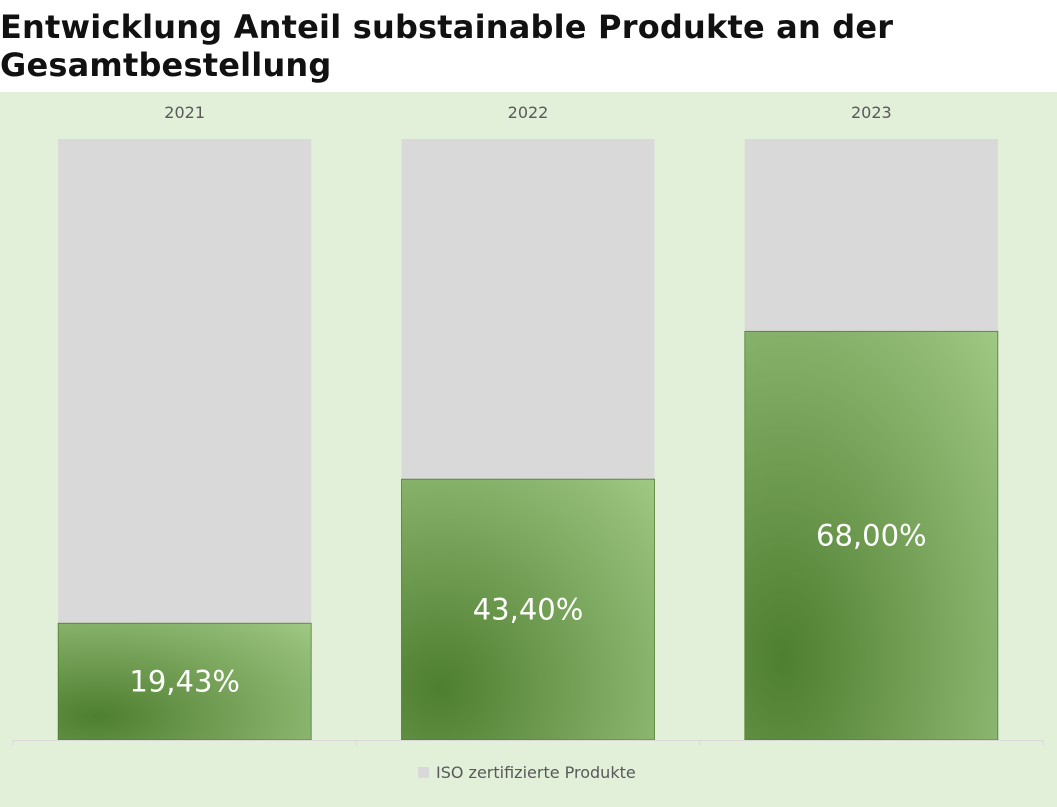 The height and width of the screenshot is (807, 1057). I want to click on data-label: 43,40%, so click(528, 610).